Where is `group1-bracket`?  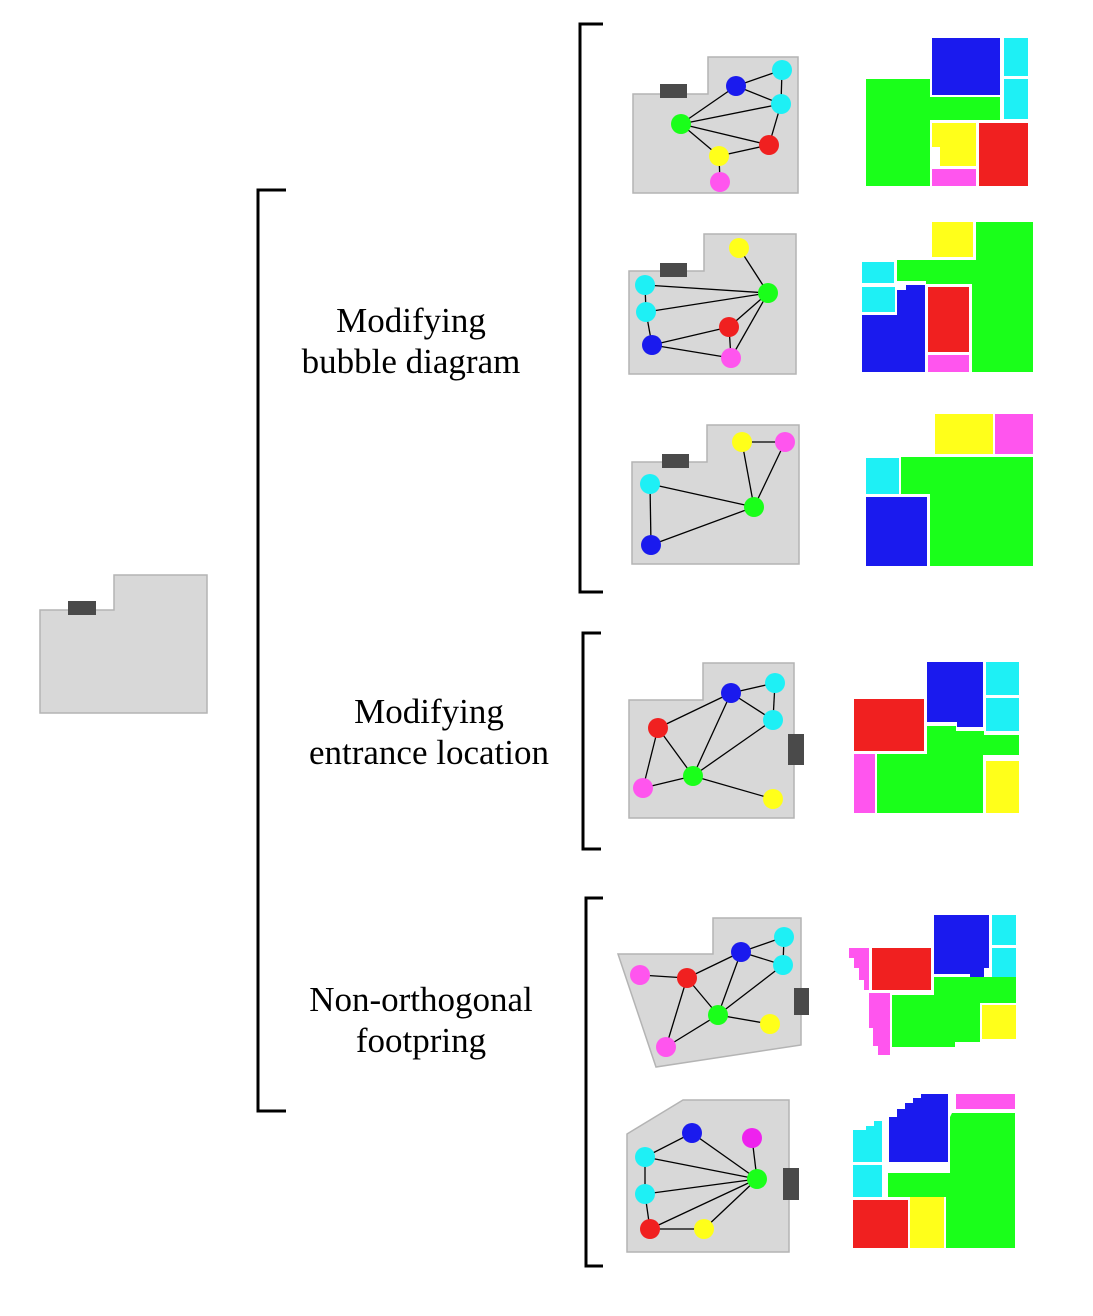 group1-bracket is located at coordinates (590, 308).